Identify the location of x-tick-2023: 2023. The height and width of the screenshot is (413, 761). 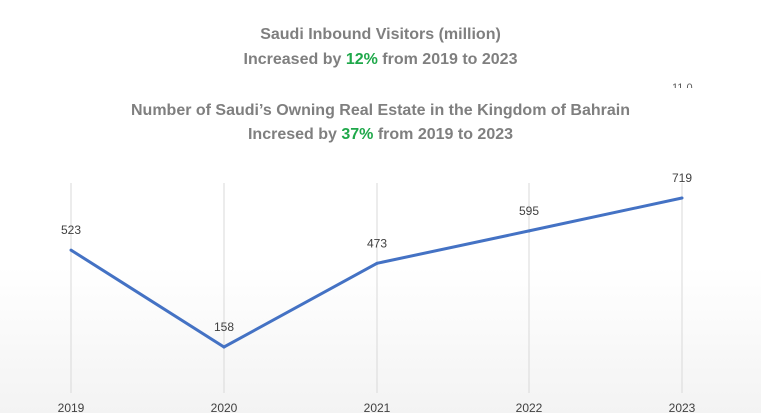
(682, 407).